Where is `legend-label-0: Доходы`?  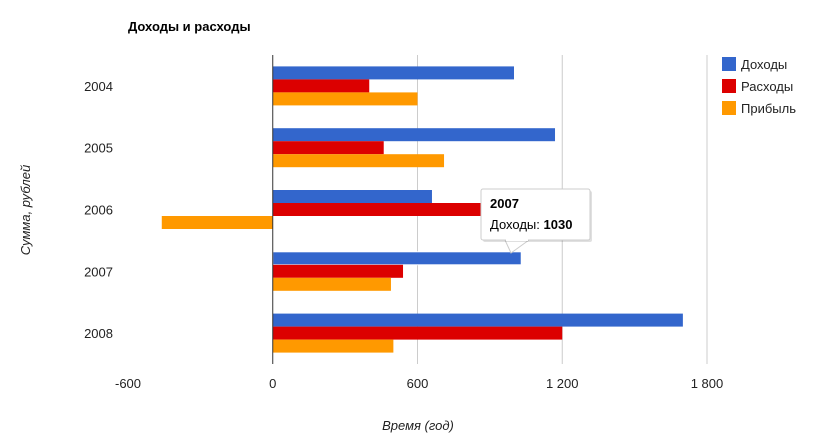
legend-label-0: Доходы is located at coordinates (764, 64).